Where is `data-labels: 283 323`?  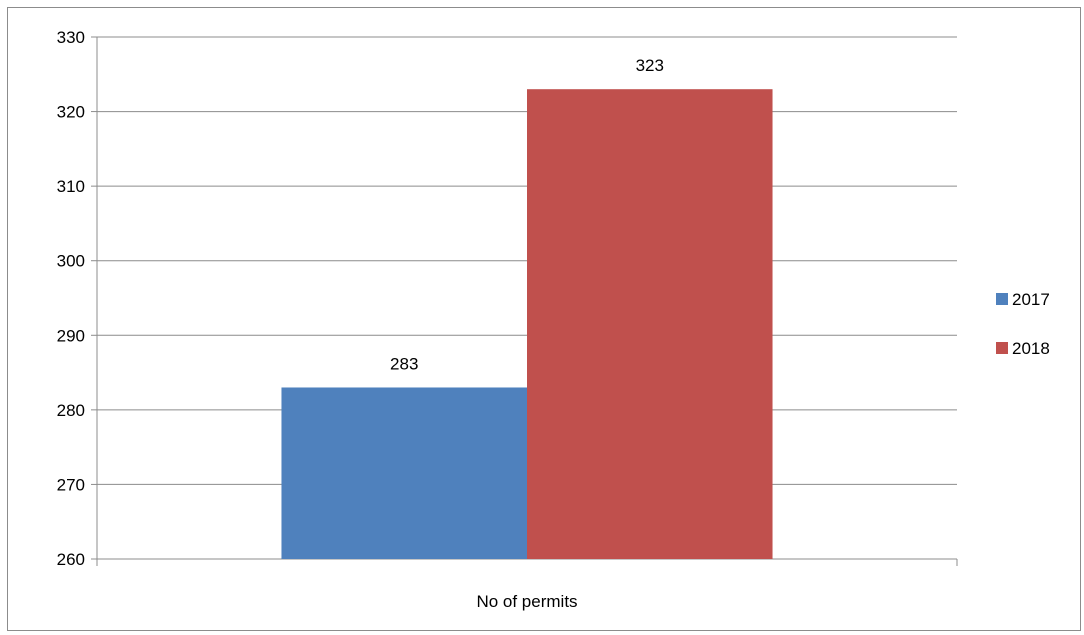 data-labels: 283 323 is located at coordinates (527, 214).